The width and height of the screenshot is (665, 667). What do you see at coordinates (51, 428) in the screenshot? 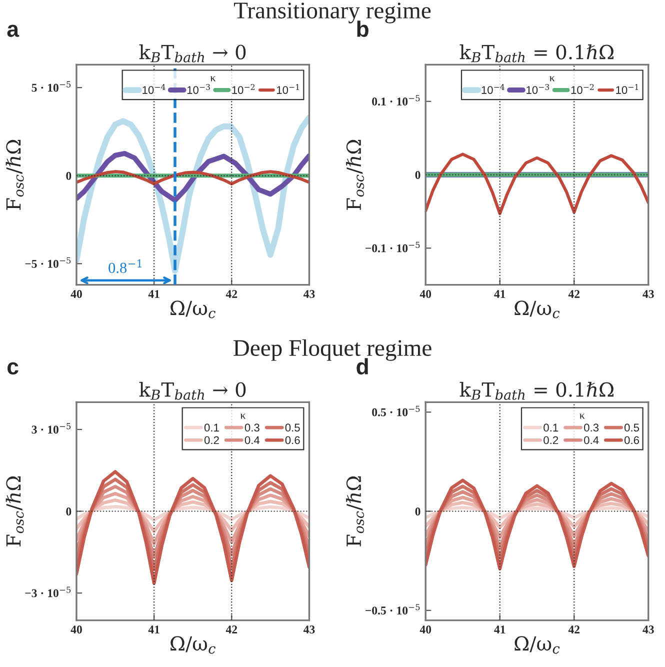
I see `y-tick-label: 3 · 10$^{−5}$` at bounding box center [51, 428].